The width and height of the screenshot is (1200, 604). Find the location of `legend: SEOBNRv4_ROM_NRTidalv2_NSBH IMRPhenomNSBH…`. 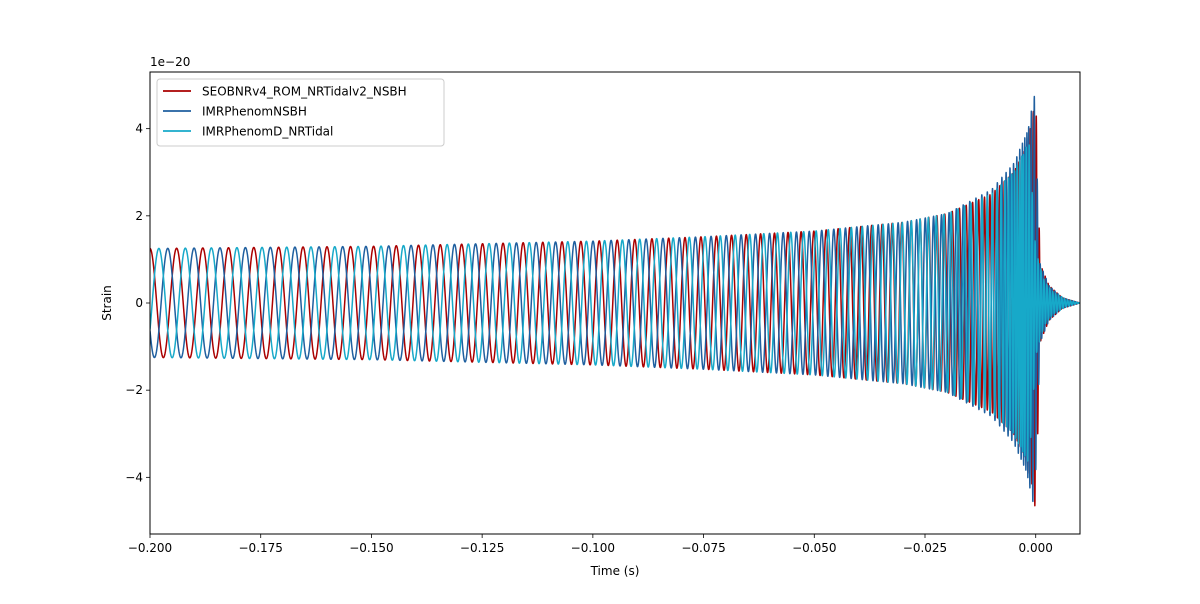

legend: SEOBNRv4_ROM_NRTidalv2_NSBH IMRPhenomNSBH… is located at coordinates (300, 112).